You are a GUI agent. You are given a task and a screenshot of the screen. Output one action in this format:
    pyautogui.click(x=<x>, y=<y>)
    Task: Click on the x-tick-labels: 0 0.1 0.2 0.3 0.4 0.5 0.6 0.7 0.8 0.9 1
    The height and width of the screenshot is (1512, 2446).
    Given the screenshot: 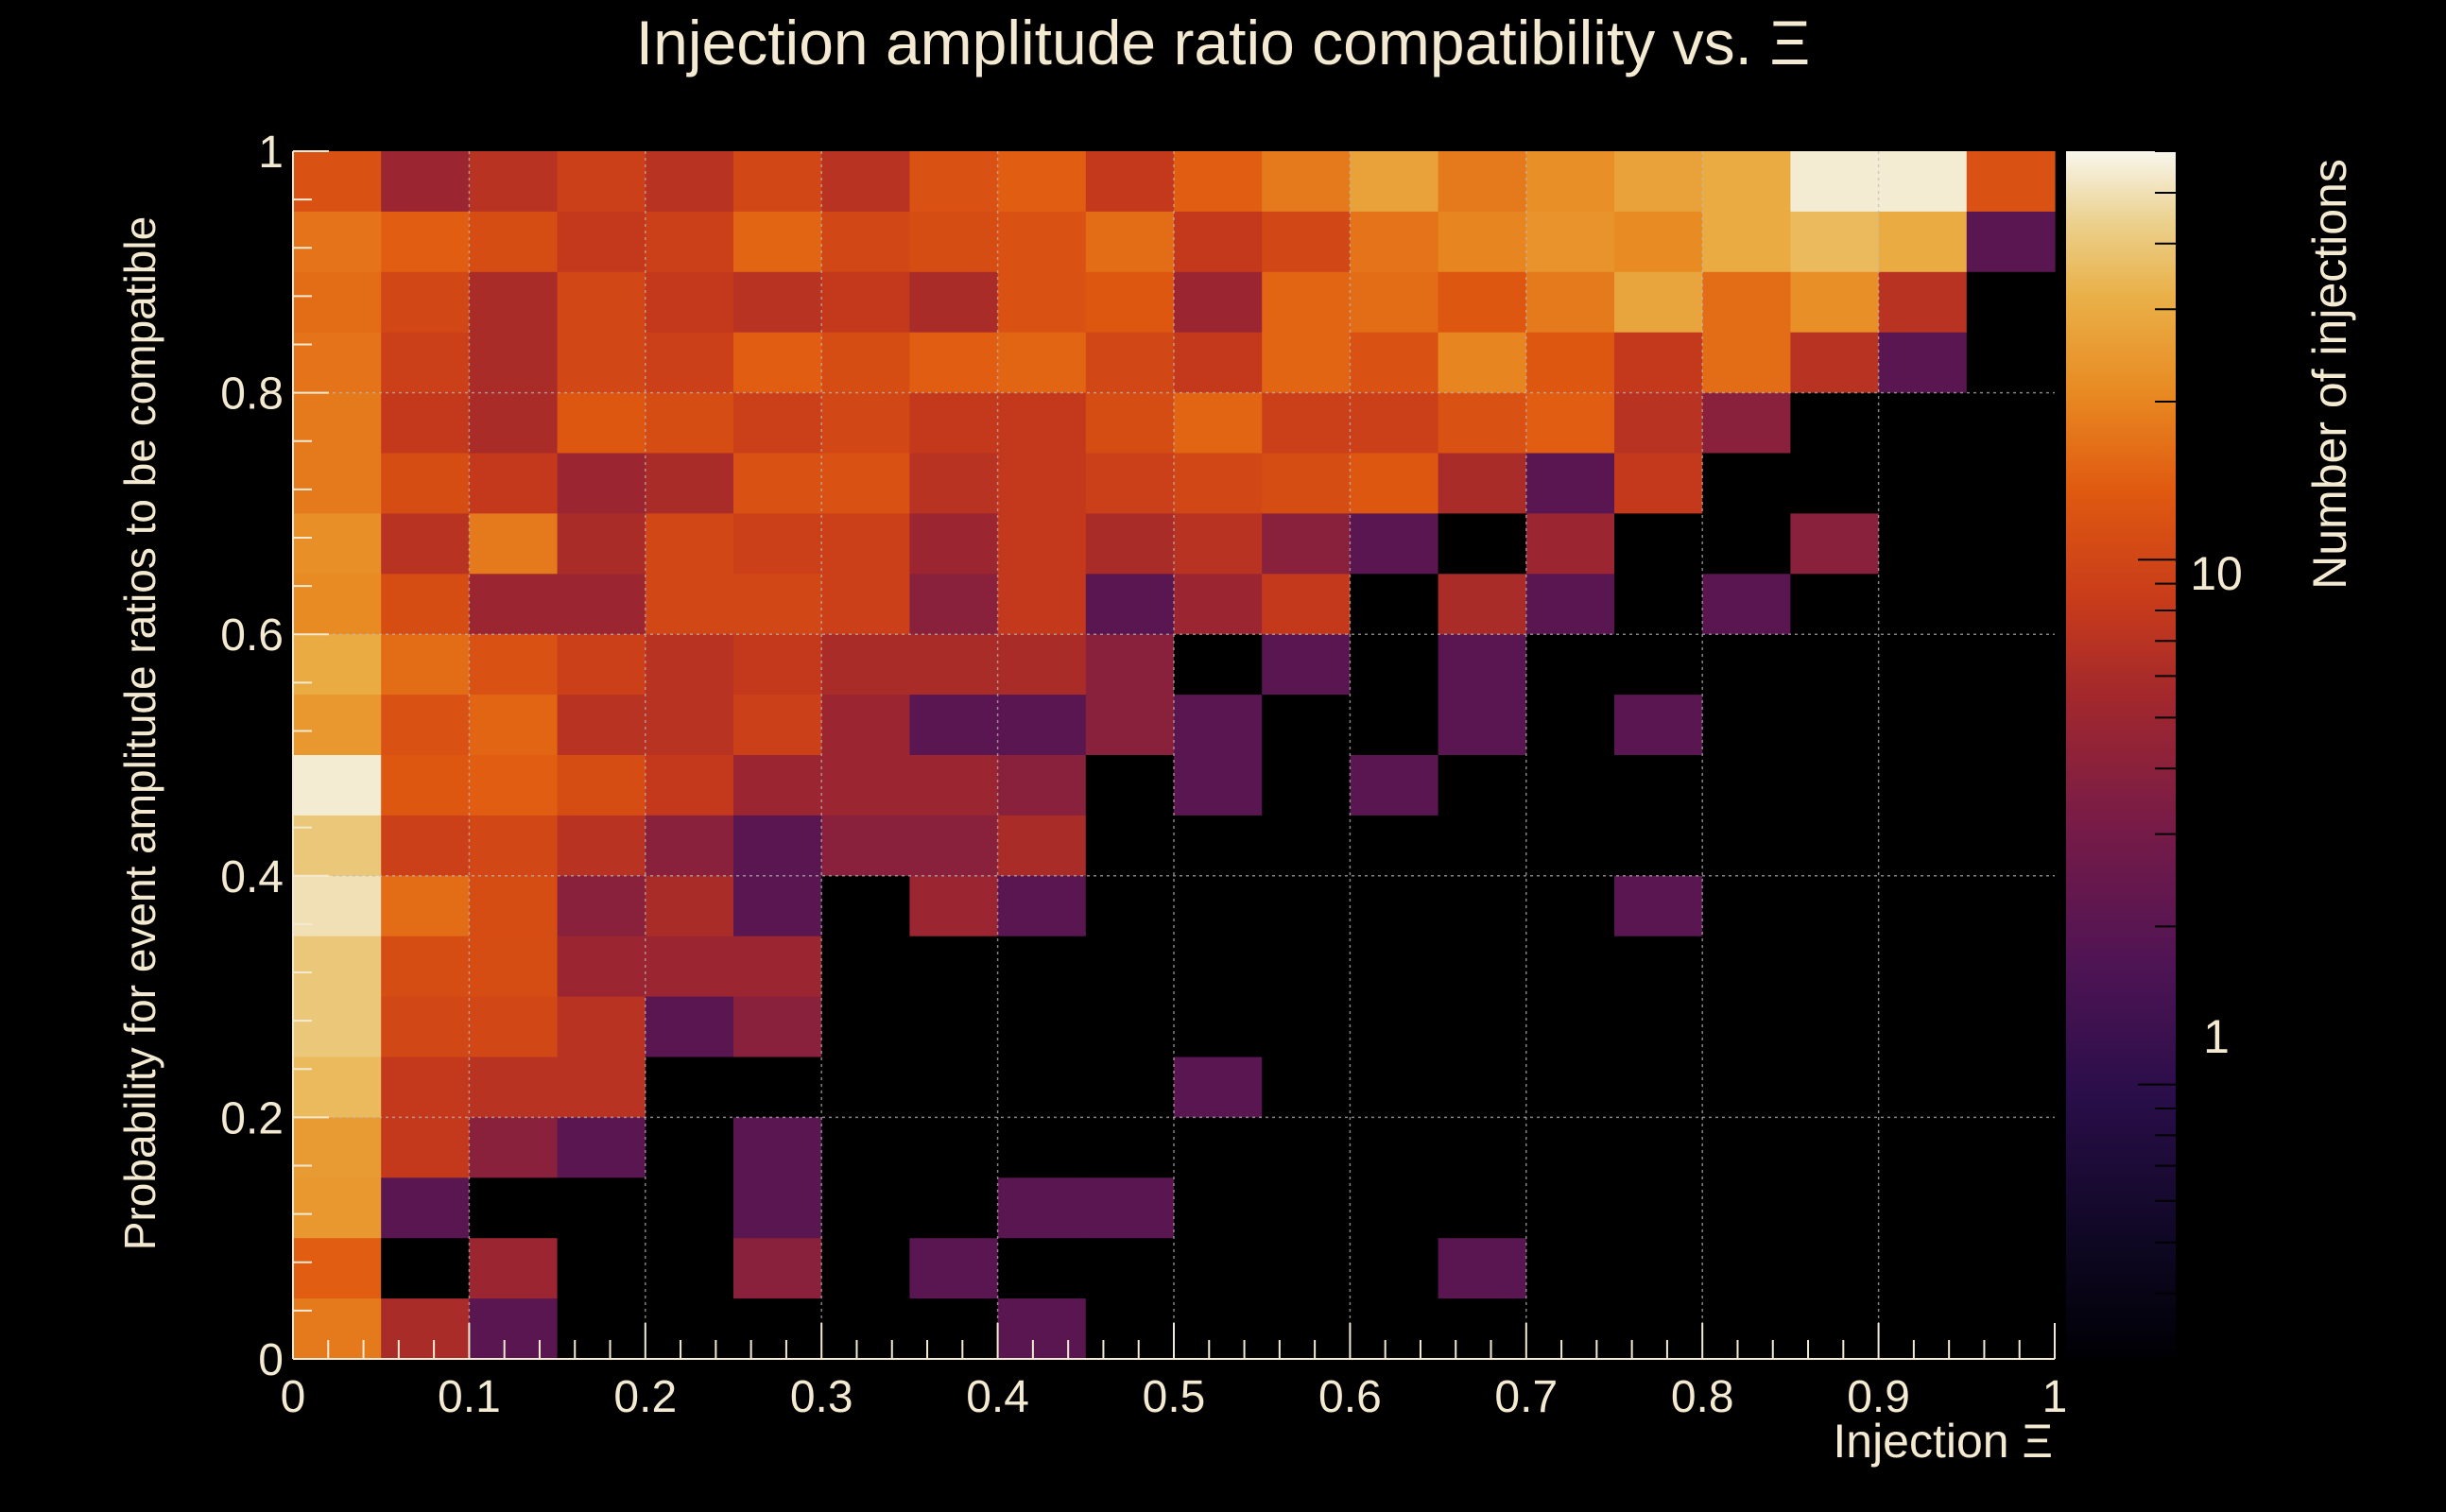 What is the action you would take?
    pyautogui.click(x=1174, y=1397)
    